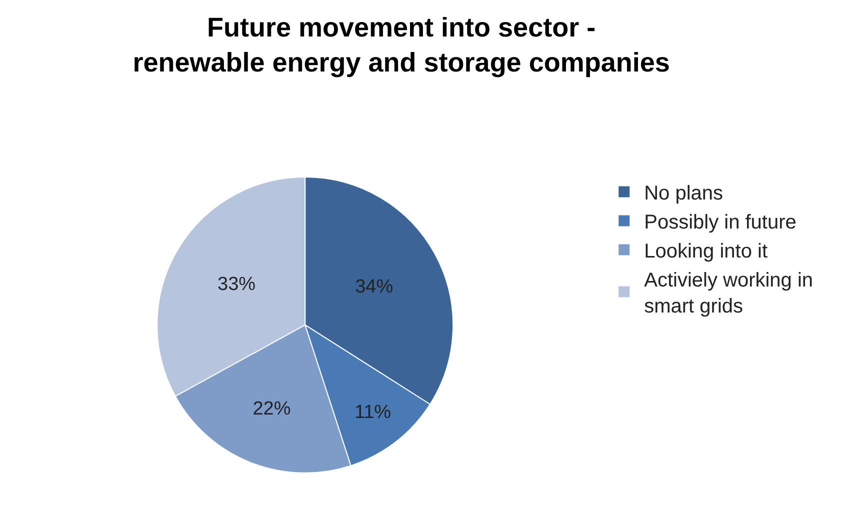 This screenshot has height=522, width=863. I want to click on data-label: 11%, so click(373, 412).